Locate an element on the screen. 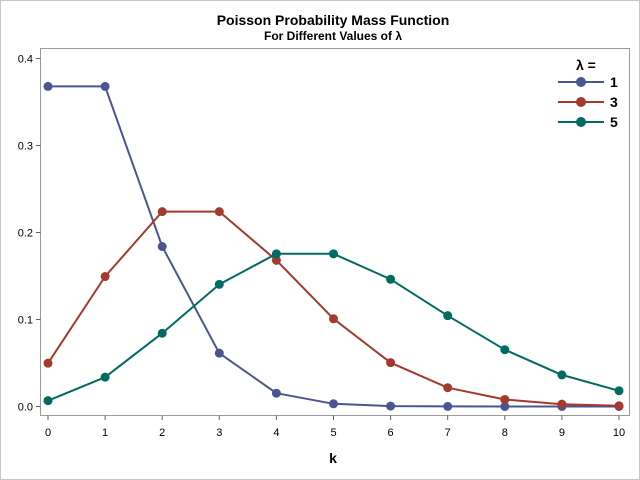  x-tick-label: 8 is located at coordinates (505, 433).